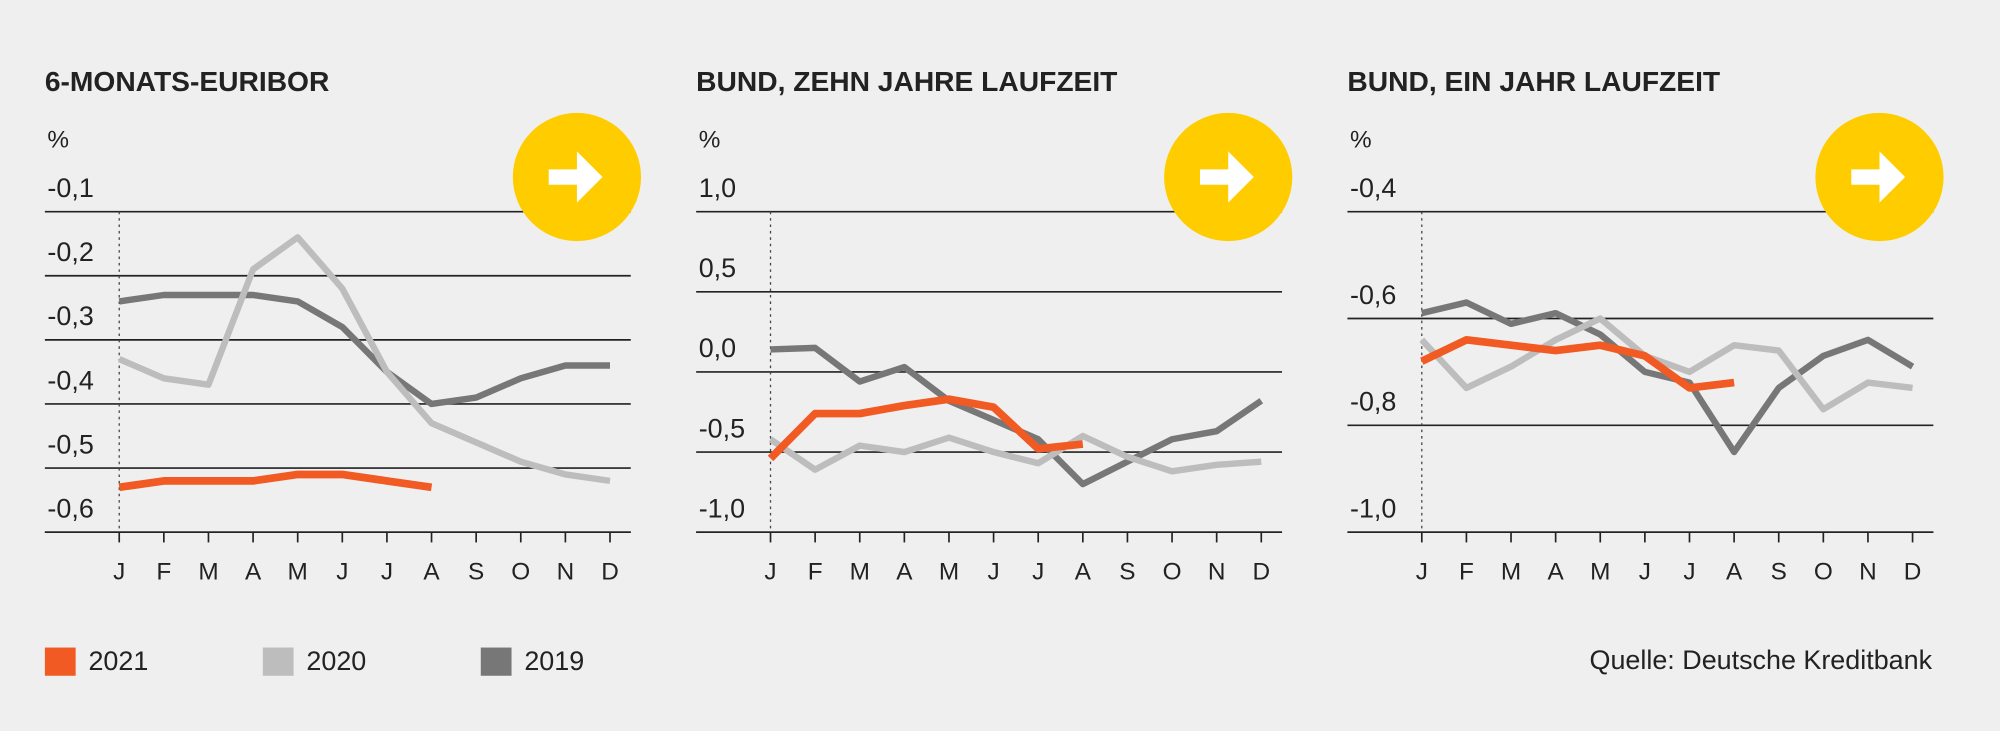  What do you see at coordinates (1373, 402) in the screenshot?
I see `y-tick-label: -0,8` at bounding box center [1373, 402].